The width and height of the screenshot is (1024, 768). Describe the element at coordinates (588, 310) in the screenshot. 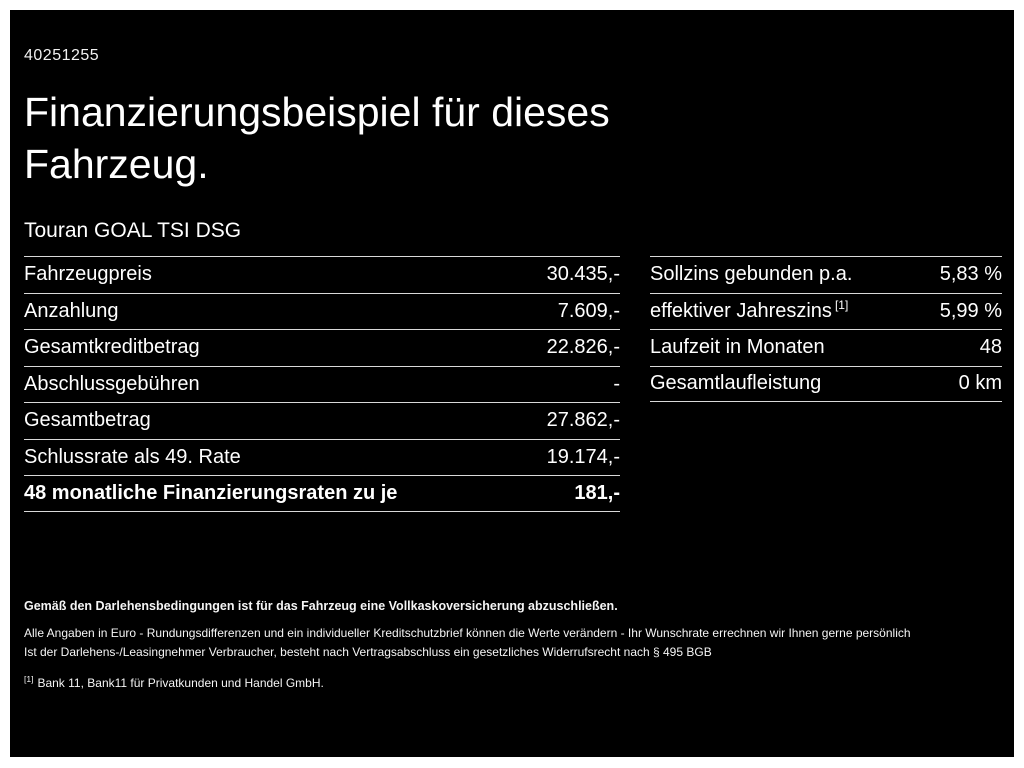

I see `row-value: 7.609,-` at that location.